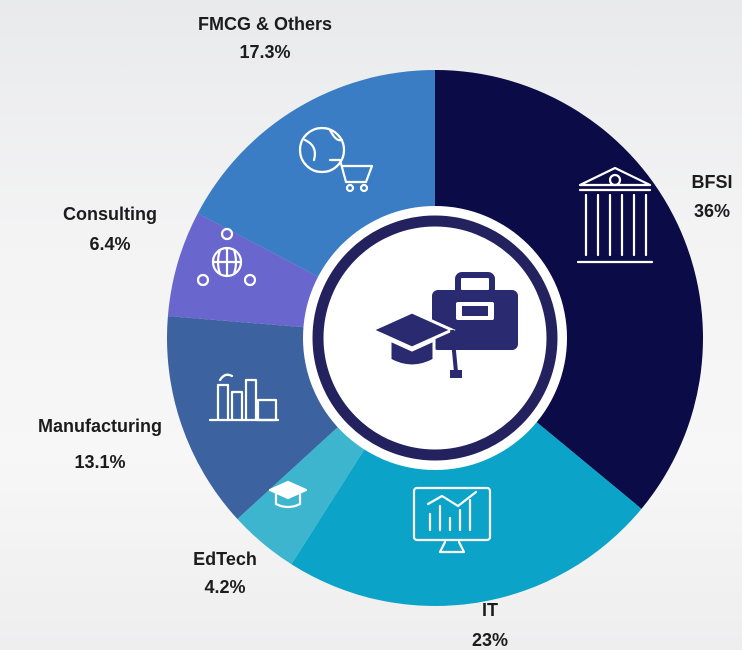 This screenshot has width=742, height=650. Describe the element at coordinates (265, 24) in the screenshot. I see `slice-label: FMCG & Others` at that location.